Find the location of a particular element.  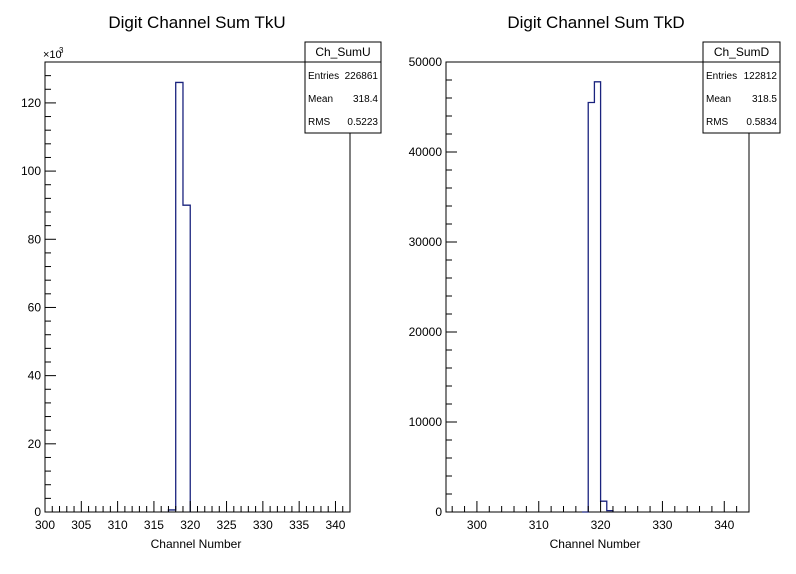

stats-row-value: 122812 is located at coordinates (761, 76).